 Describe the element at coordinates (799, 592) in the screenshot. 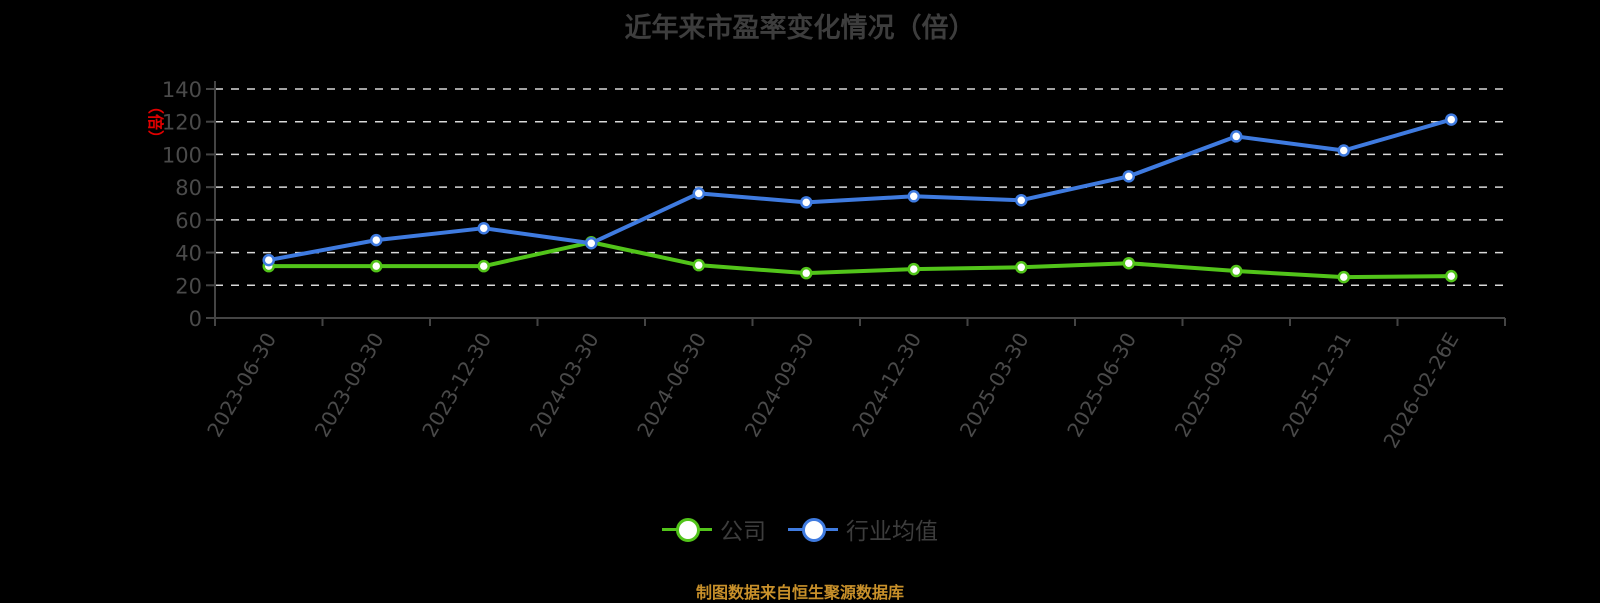

I see `data-source-note: 制图数据来自恒生聚源数据库` at that location.